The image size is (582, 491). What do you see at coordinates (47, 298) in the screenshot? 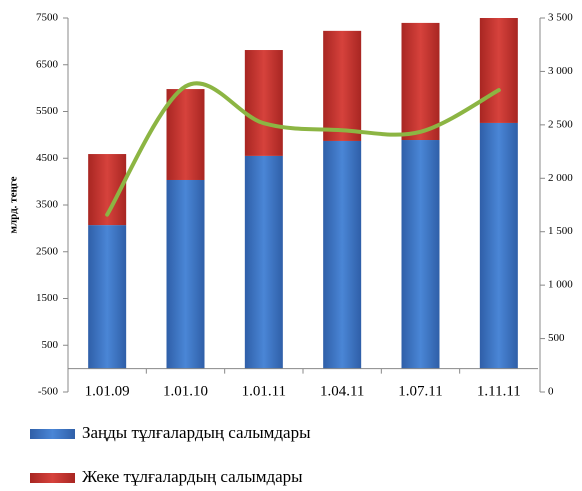
I see `y-tick-label: 1500` at bounding box center [47, 298].